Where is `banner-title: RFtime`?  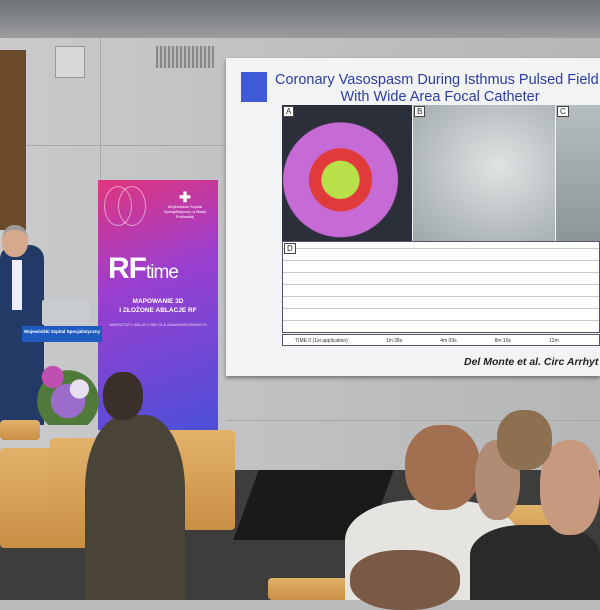
banner-title: RFtime is located at coordinates (143, 268).